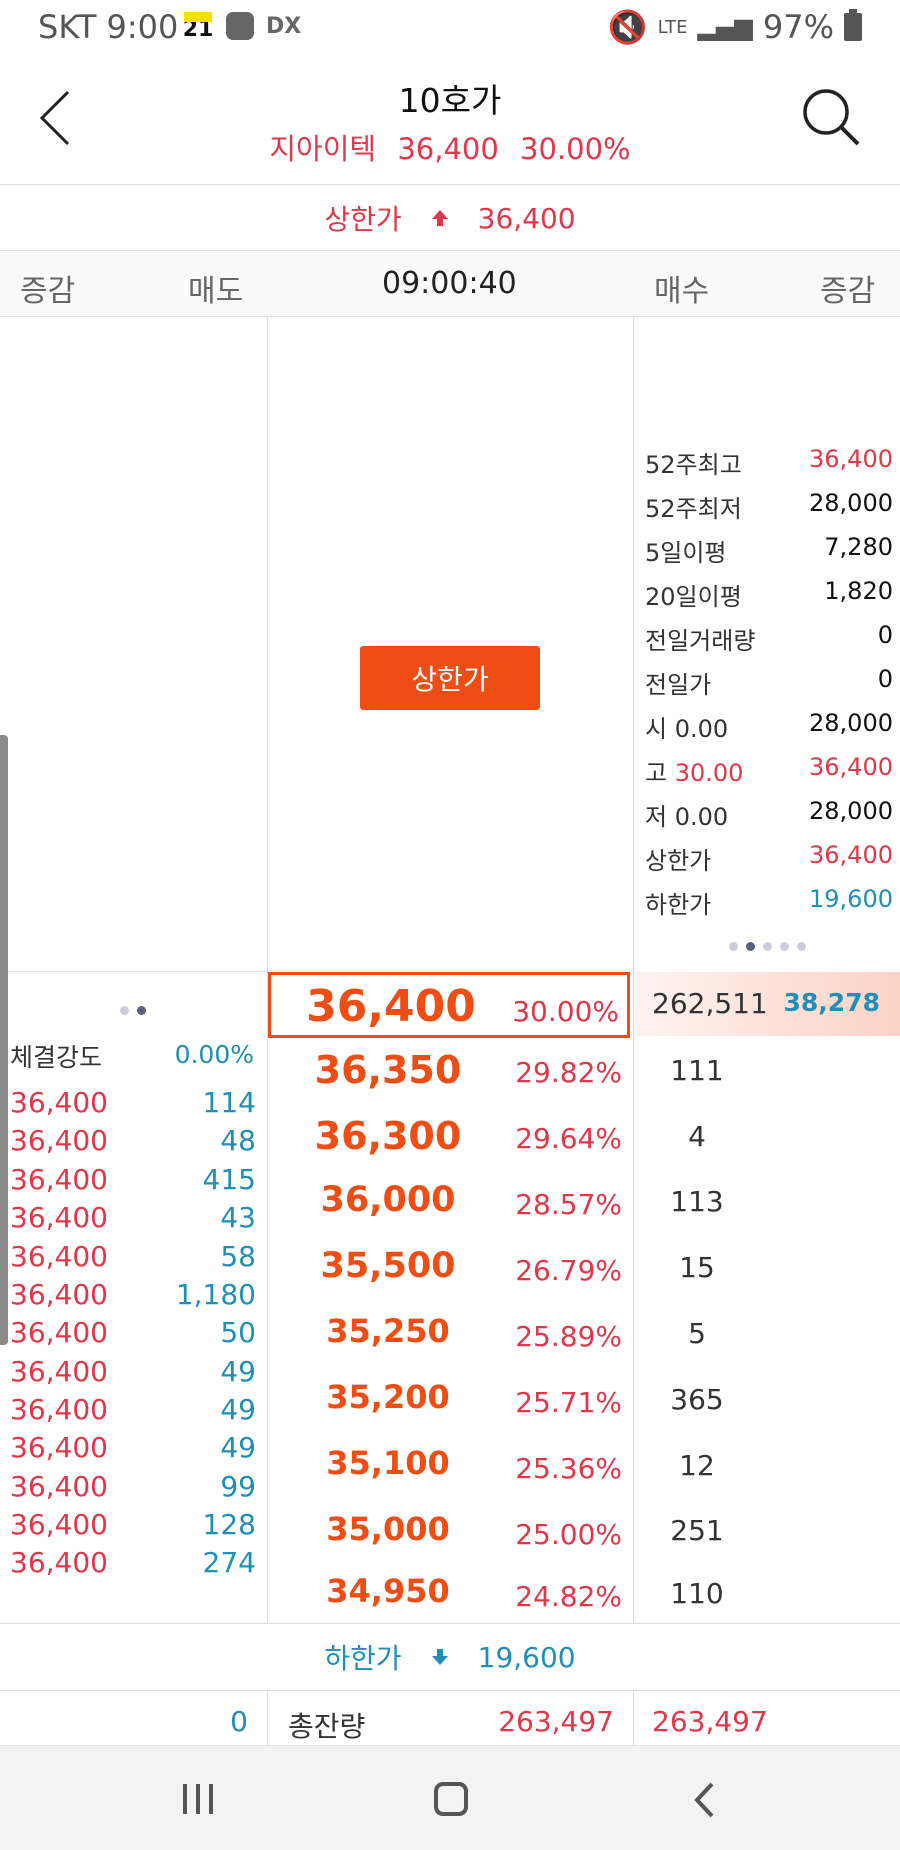 The height and width of the screenshot is (1850, 900). I want to click on status-left: SKT 9:00, so click(108, 27).